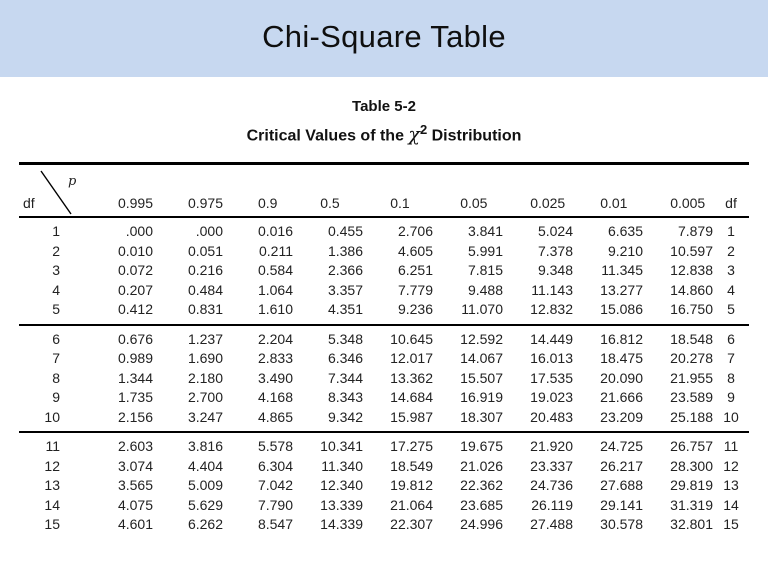  Describe the element at coordinates (52, 524) in the screenshot. I see `df-cell-left: 15` at that location.